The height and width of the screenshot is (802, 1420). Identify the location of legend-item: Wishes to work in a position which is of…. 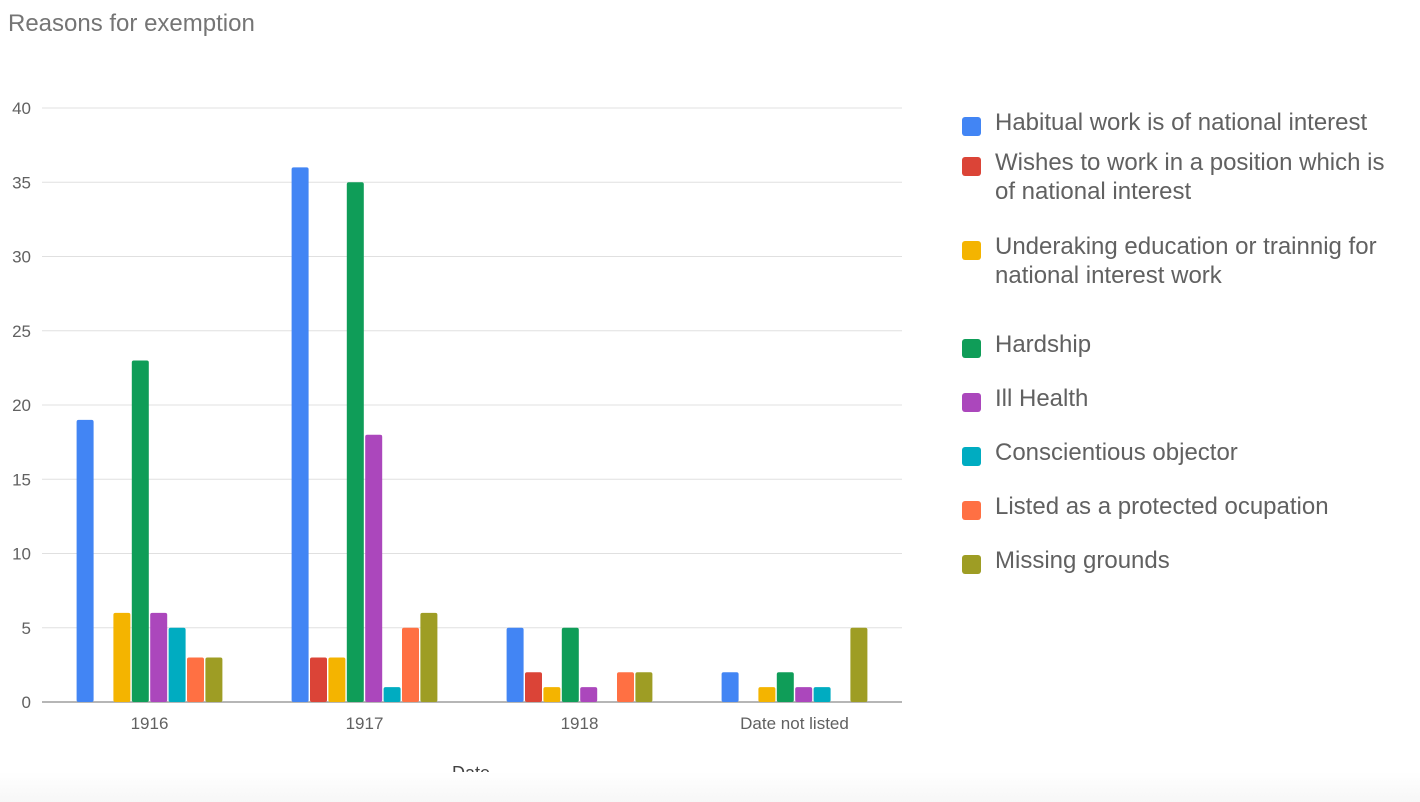
(1183, 177).